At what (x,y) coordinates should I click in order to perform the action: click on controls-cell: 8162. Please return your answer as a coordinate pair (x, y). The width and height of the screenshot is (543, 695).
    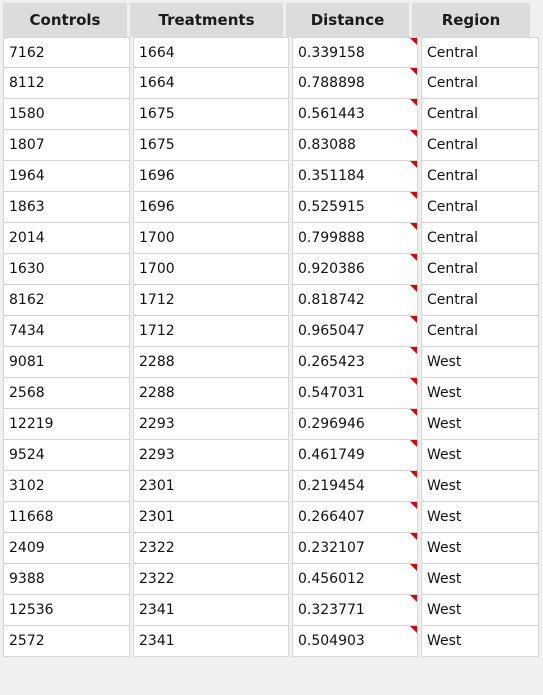
    Looking at the image, I should click on (66, 300).